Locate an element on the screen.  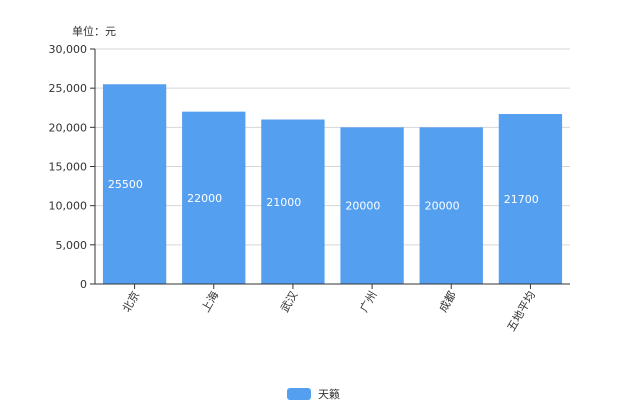
x-tick-label: 上海 is located at coordinates (209, 302).